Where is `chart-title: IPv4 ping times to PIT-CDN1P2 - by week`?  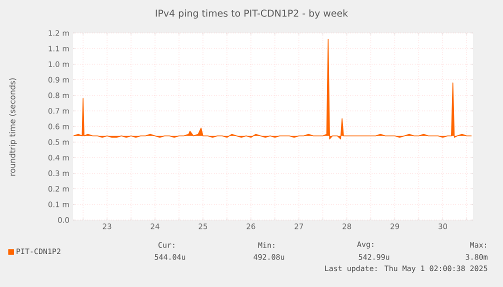 chart-title: IPv4 ping times to PIT-CDN1P2 - by week is located at coordinates (252, 14).